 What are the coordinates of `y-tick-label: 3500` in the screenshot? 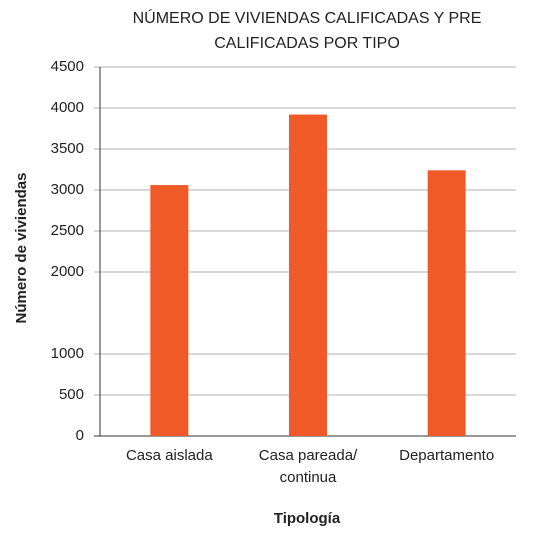 It's located at (67, 148).